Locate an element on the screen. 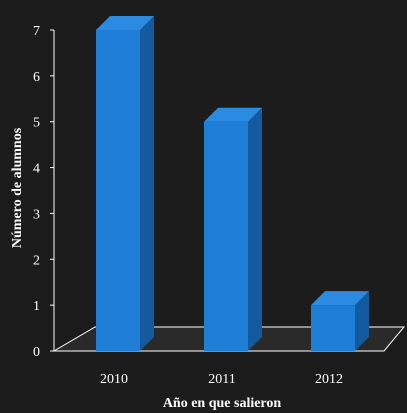  bar-2010 is located at coordinates (125, 183).